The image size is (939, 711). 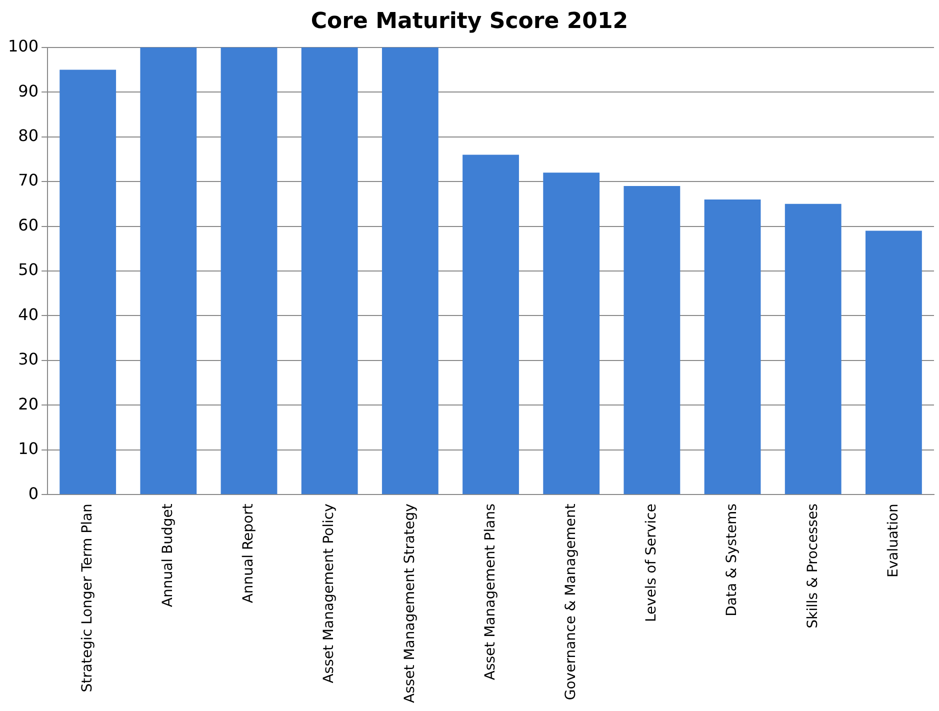 What do you see at coordinates (490, 592) in the screenshot?
I see `x-tick-label: Asset Management Plans` at bounding box center [490, 592].